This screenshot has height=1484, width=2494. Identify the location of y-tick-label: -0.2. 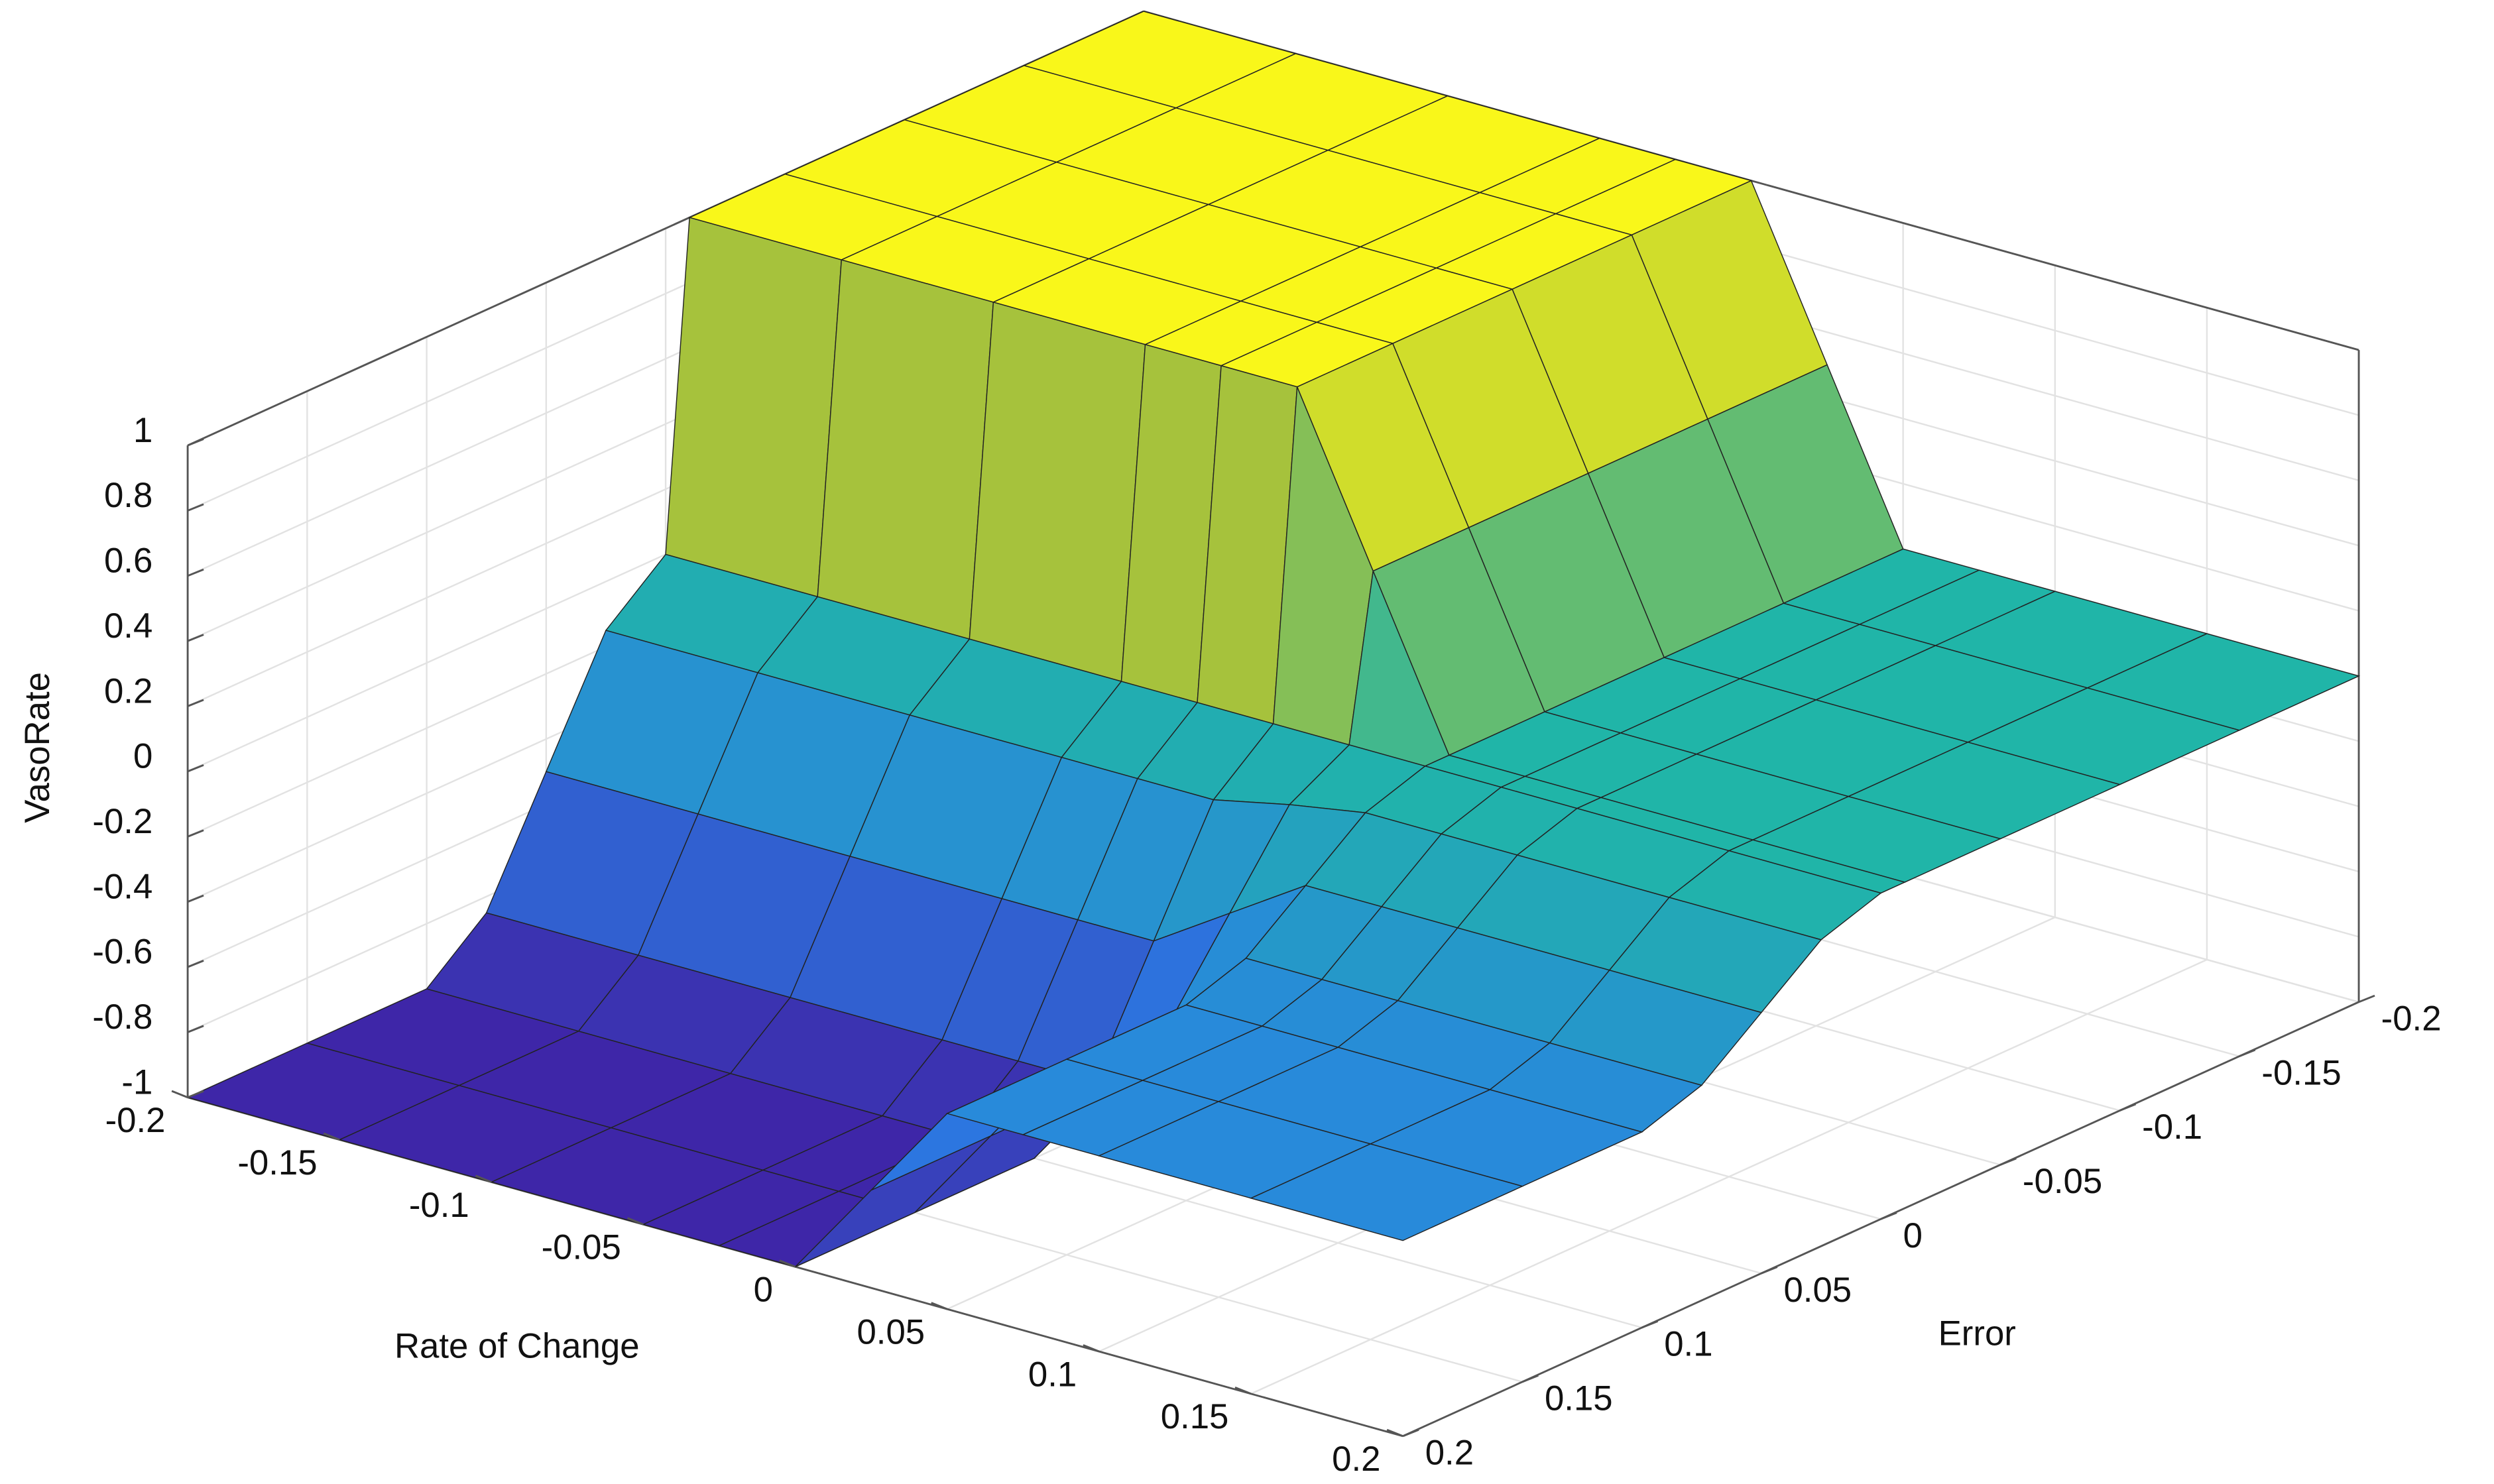
(2411, 1019).